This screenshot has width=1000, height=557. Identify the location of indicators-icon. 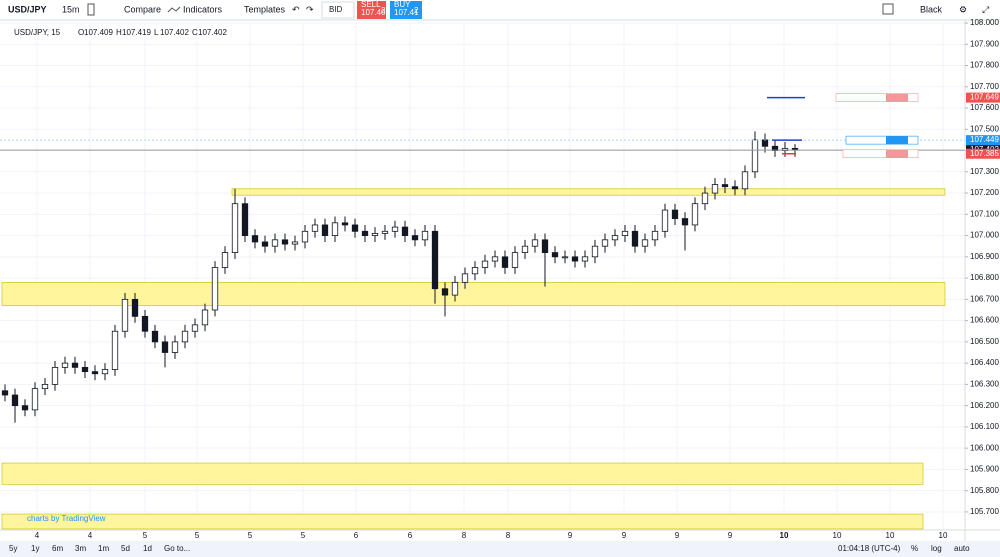
(174, 9).